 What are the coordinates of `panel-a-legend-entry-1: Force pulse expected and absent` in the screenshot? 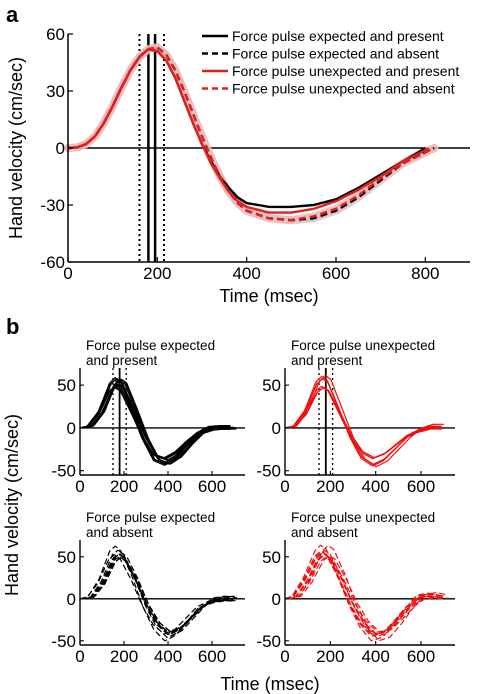 It's located at (335, 54).